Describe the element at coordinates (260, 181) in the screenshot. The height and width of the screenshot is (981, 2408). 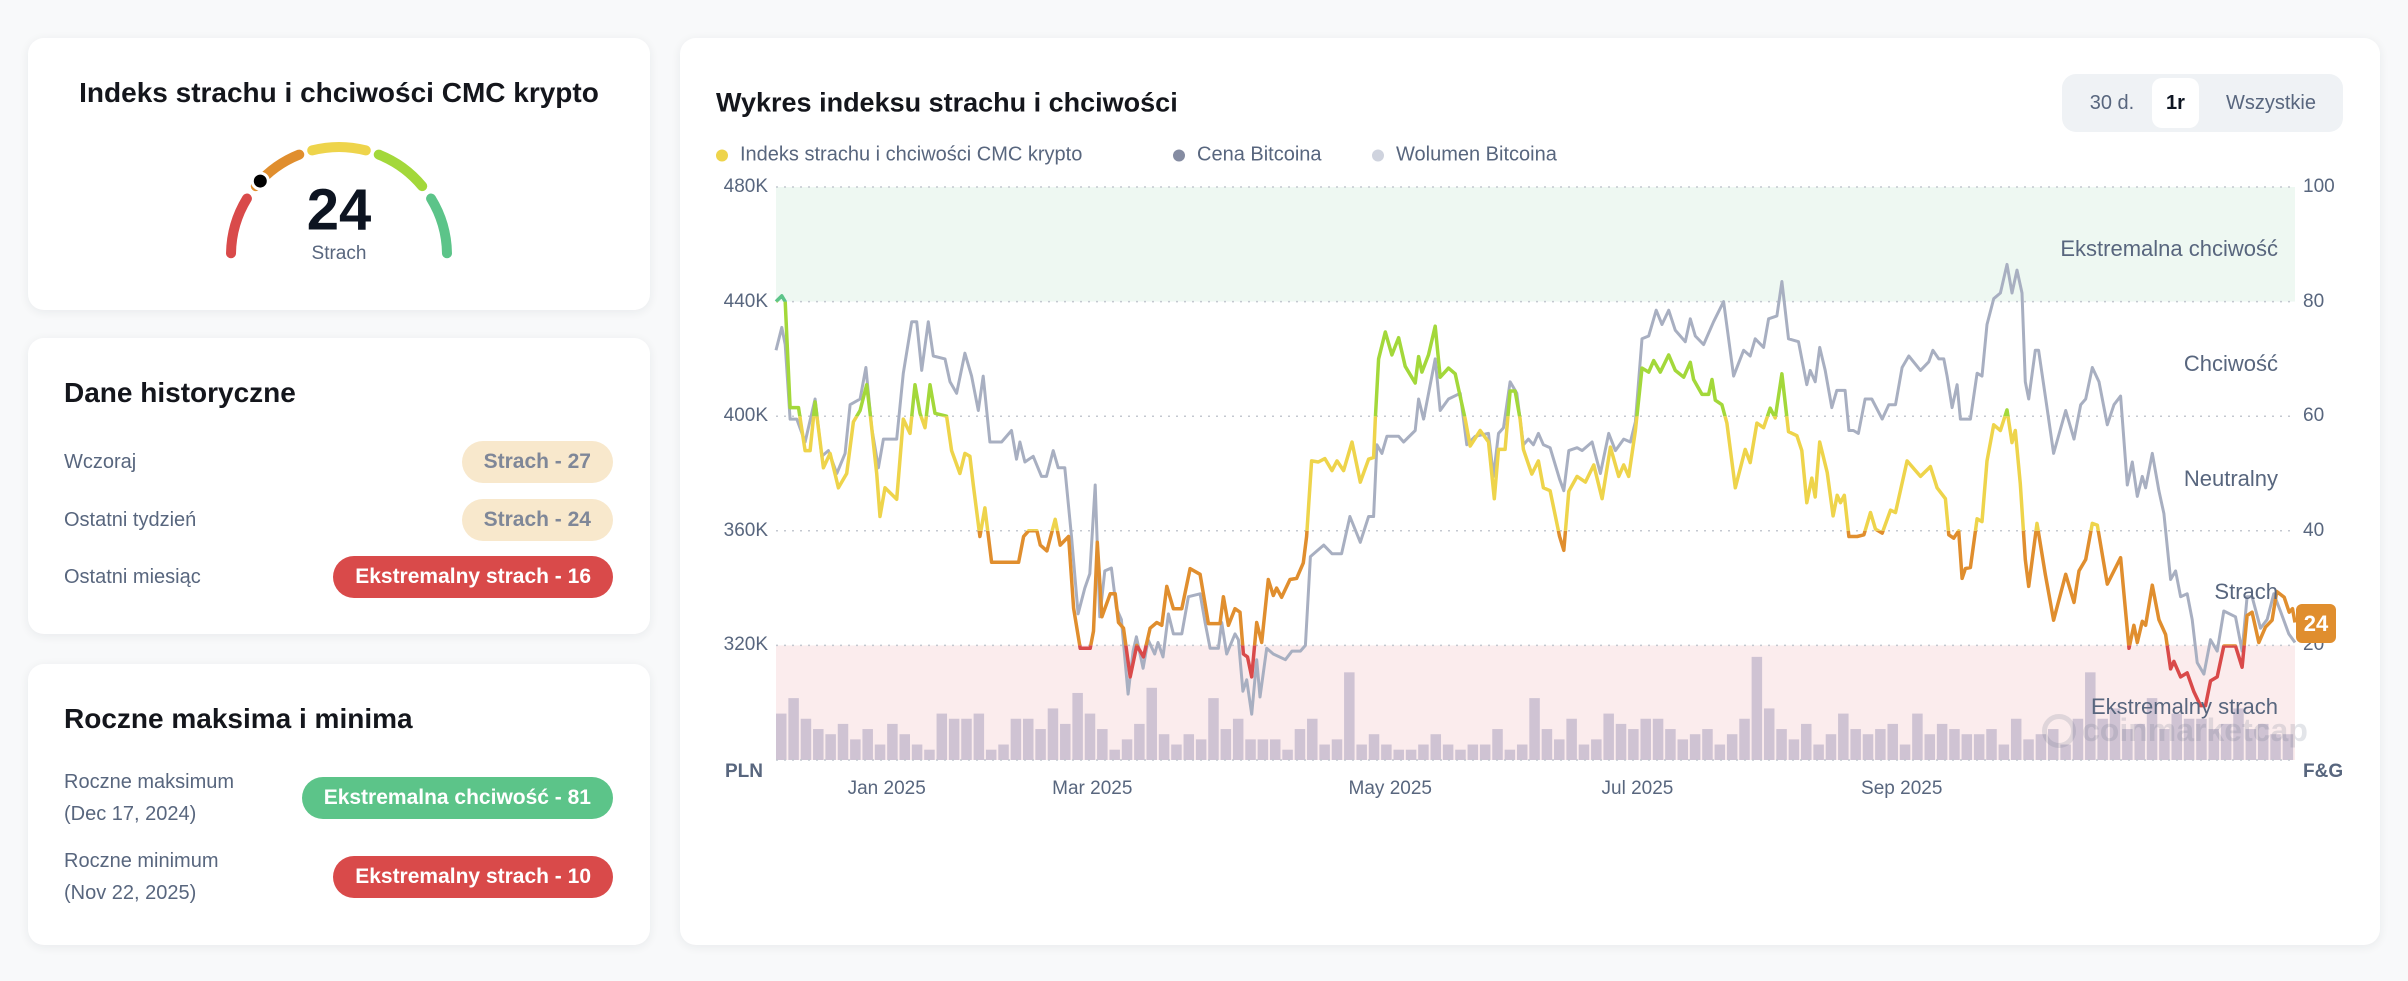
I see `gauge-needle-dot` at that location.